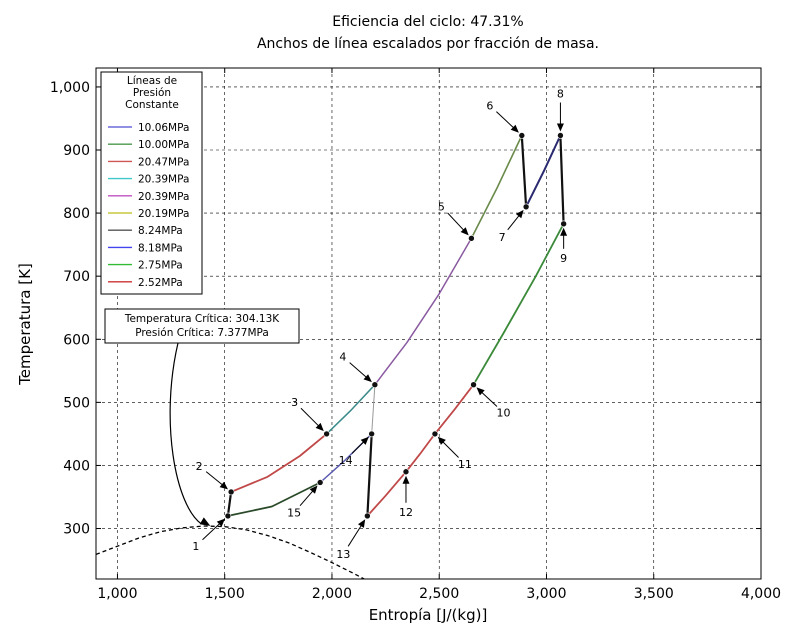  I want to click on legend-label-6: 8.24MPa, so click(160, 231).